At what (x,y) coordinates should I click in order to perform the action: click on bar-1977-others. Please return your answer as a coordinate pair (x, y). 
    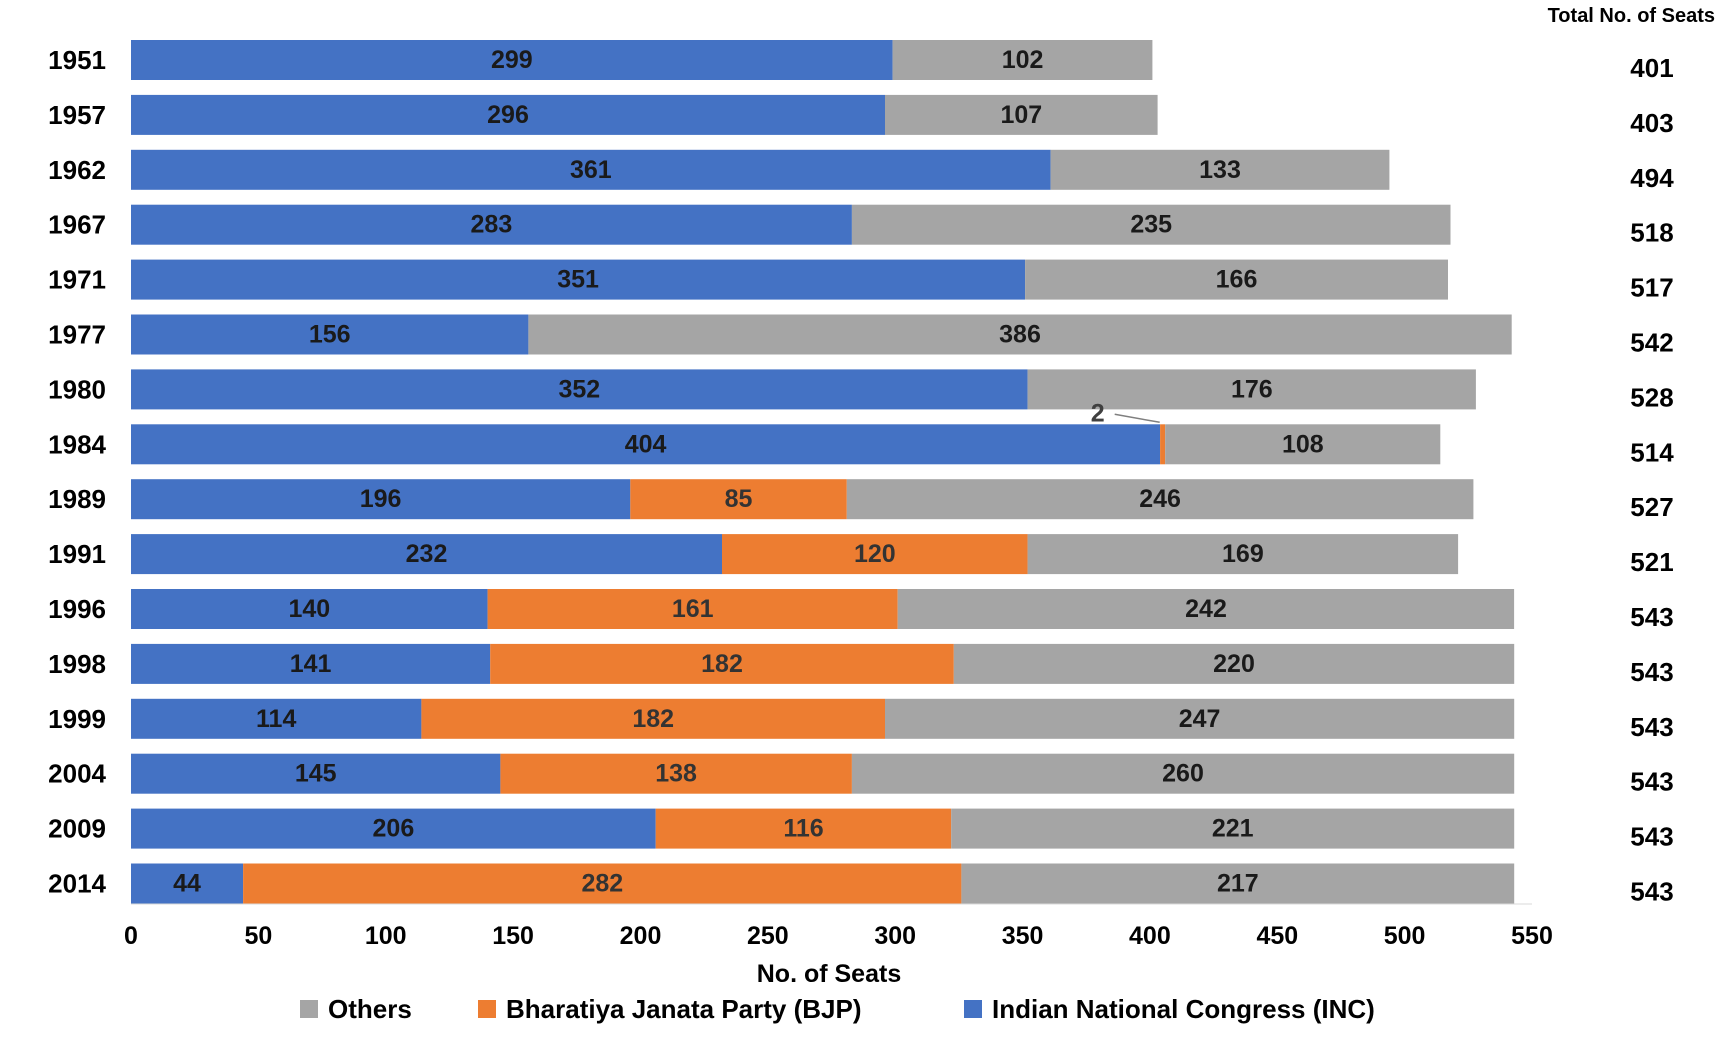
    Looking at the image, I should click on (1020, 334).